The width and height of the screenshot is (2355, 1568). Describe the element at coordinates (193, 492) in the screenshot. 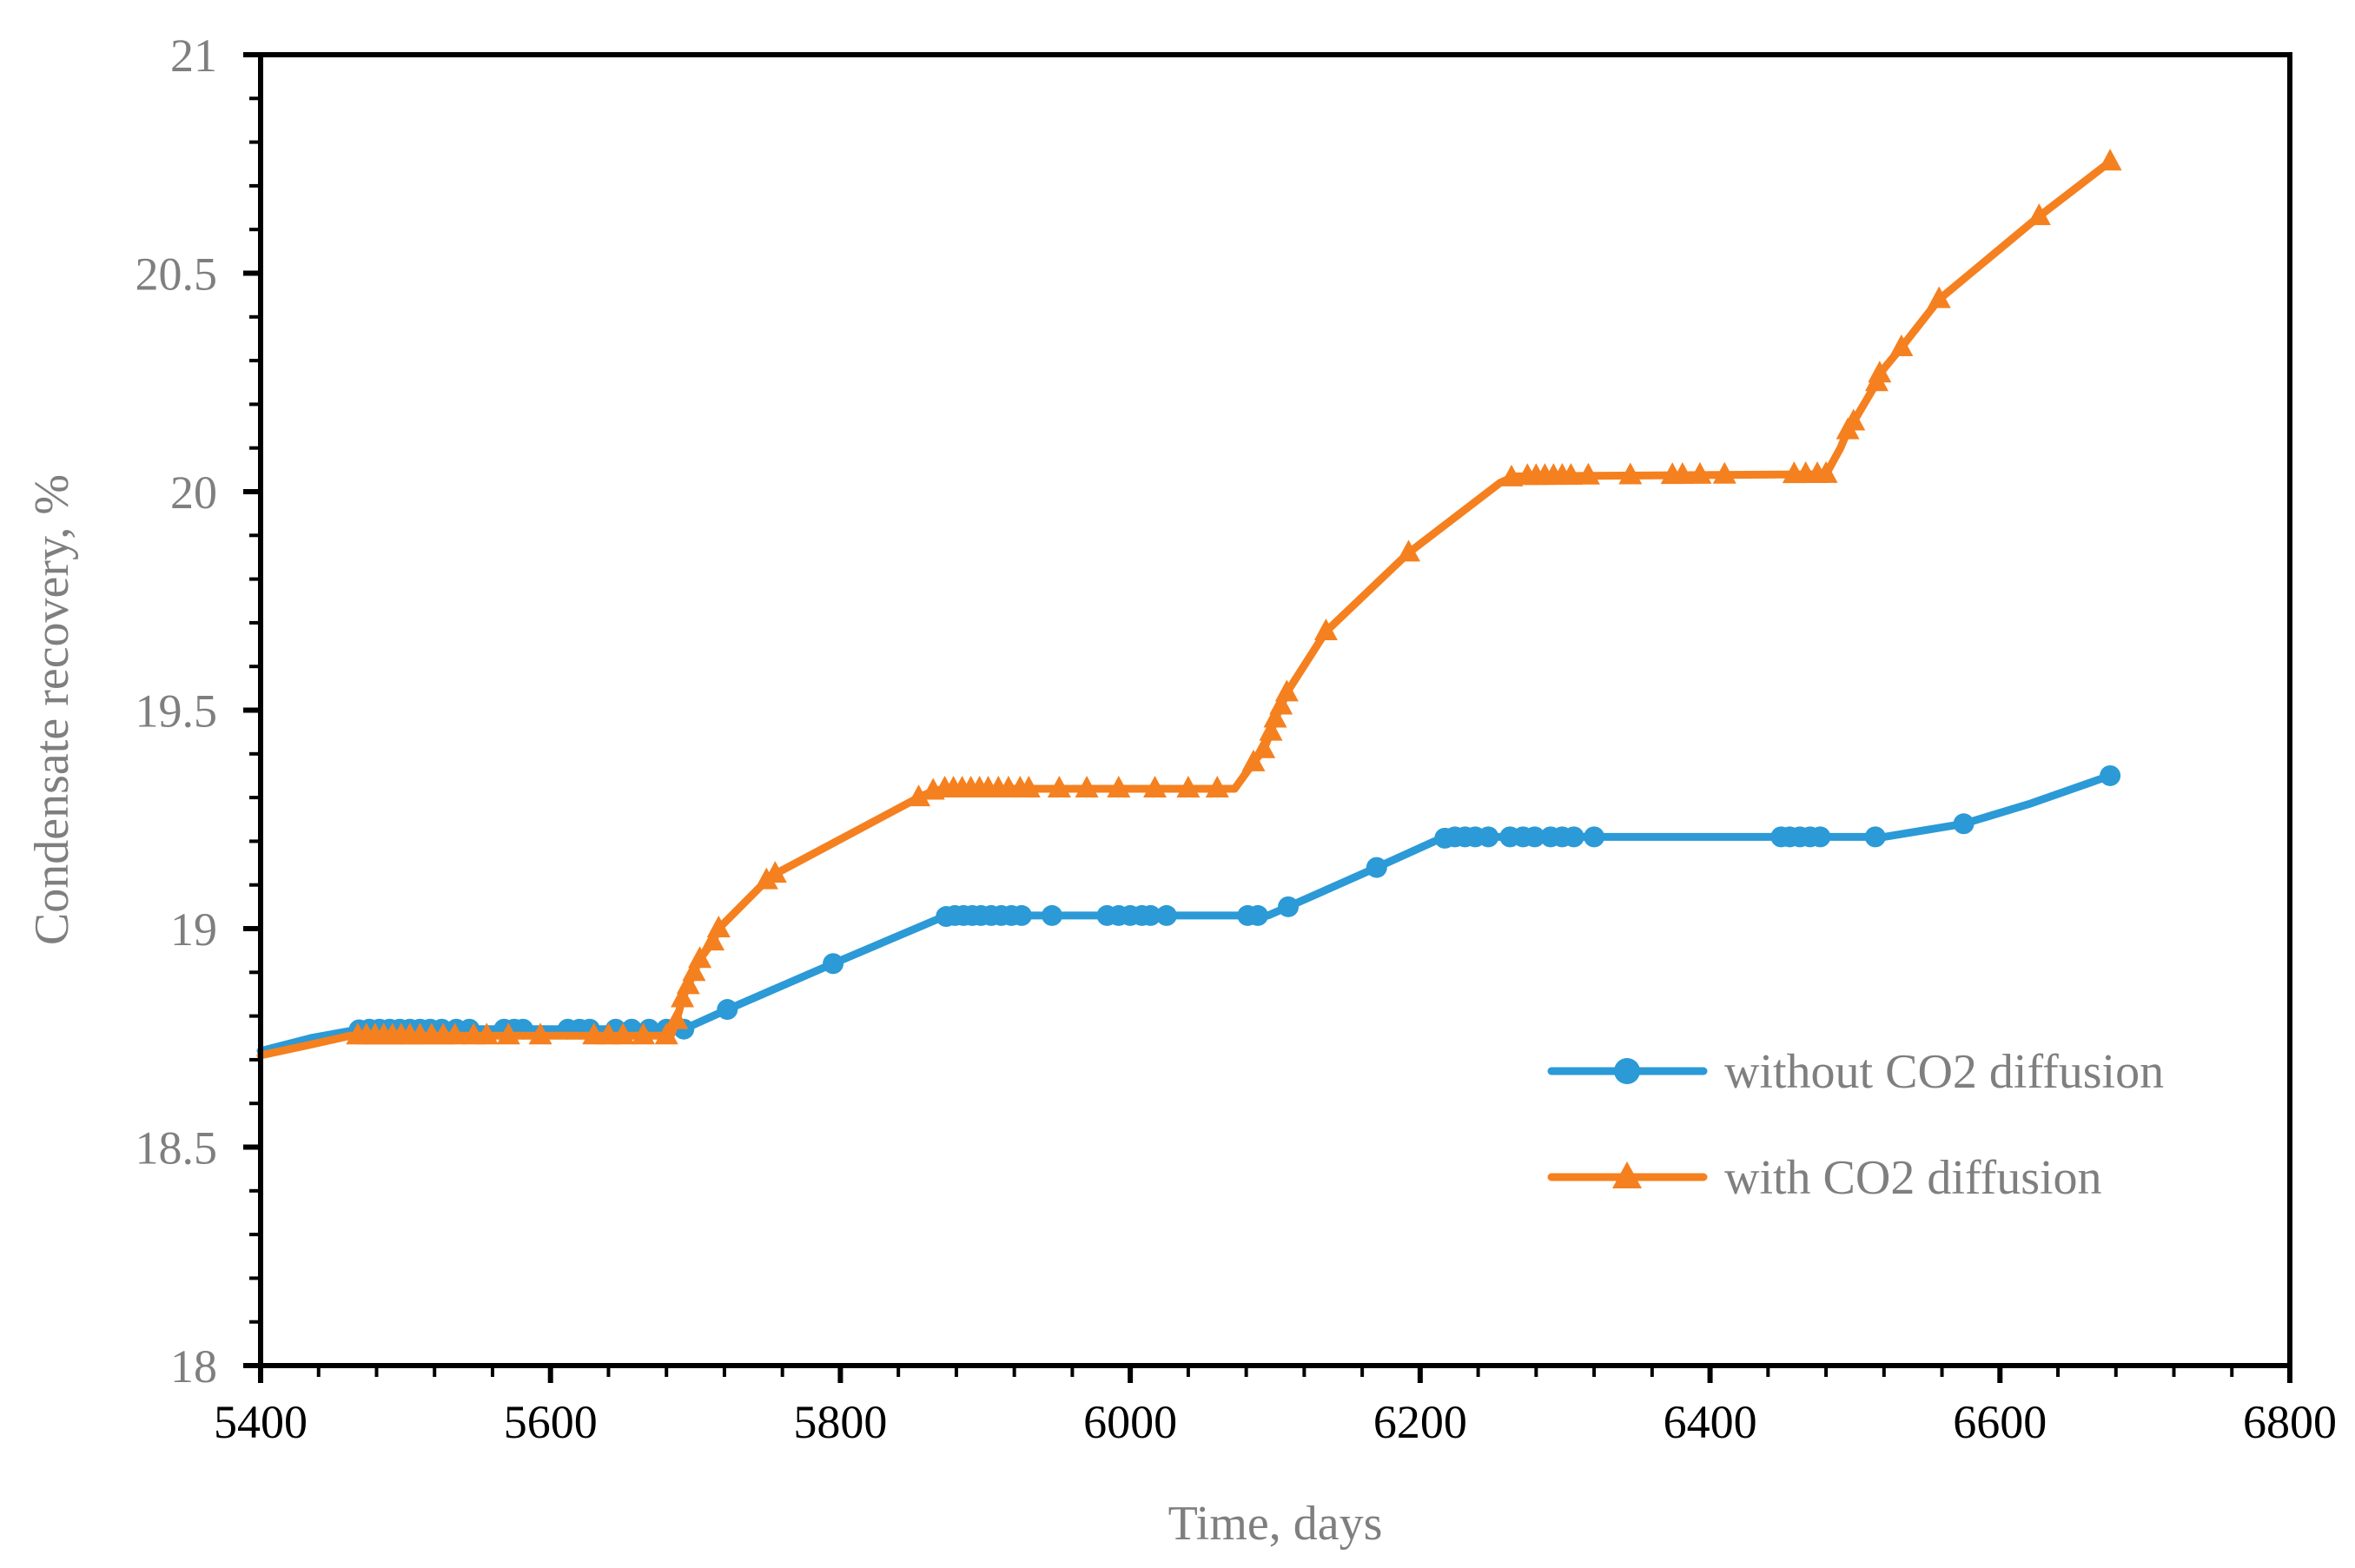

I see `y-tick-label: 20` at that location.